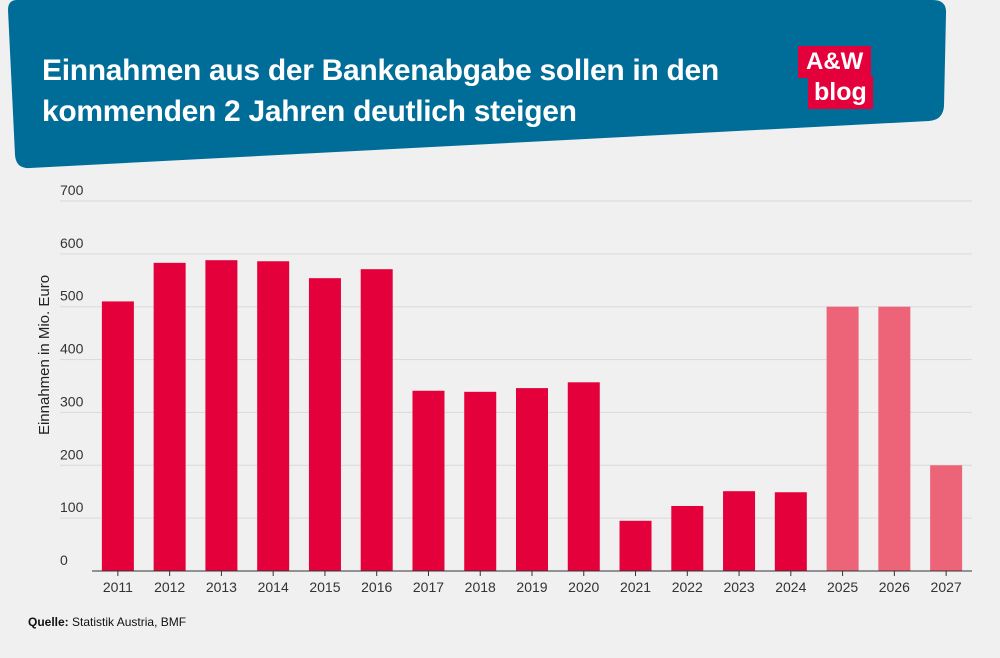  What do you see at coordinates (273, 416) in the screenshot?
I see `bar-2014` at bounding box center [273, 416].